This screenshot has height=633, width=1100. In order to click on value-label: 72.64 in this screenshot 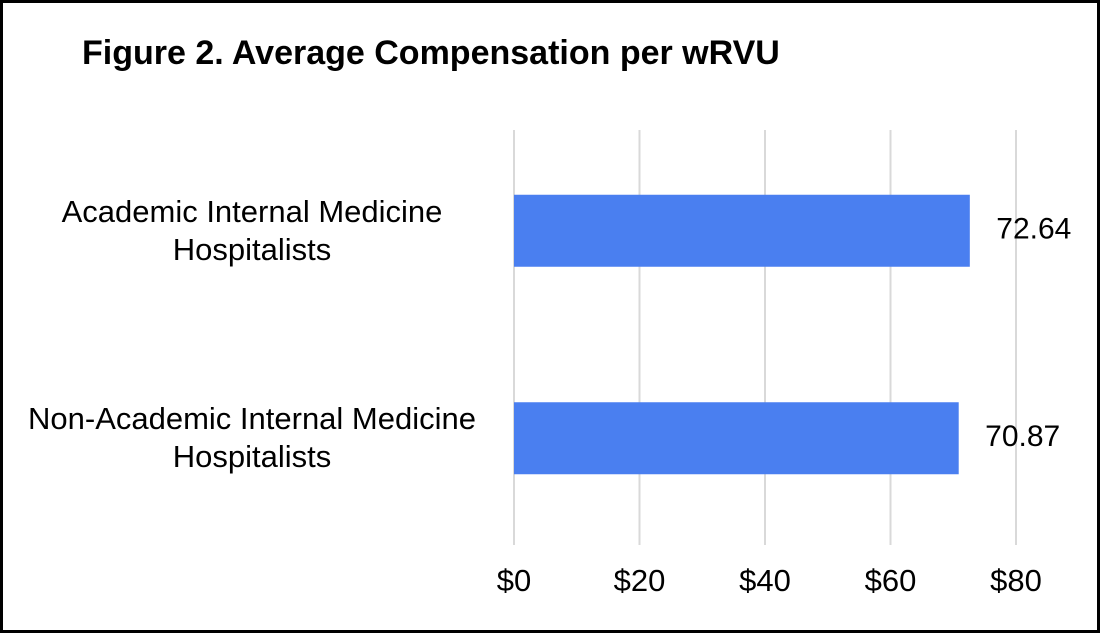, I will do `click(1033, 229)`.